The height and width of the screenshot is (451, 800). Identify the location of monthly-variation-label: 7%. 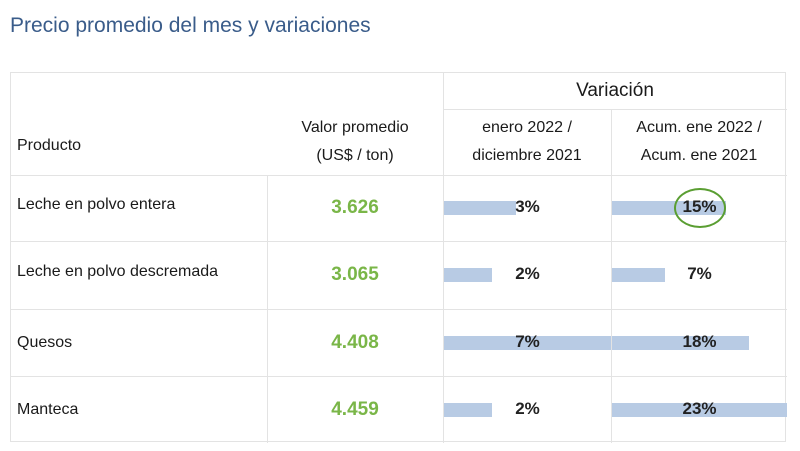
(527, 341).